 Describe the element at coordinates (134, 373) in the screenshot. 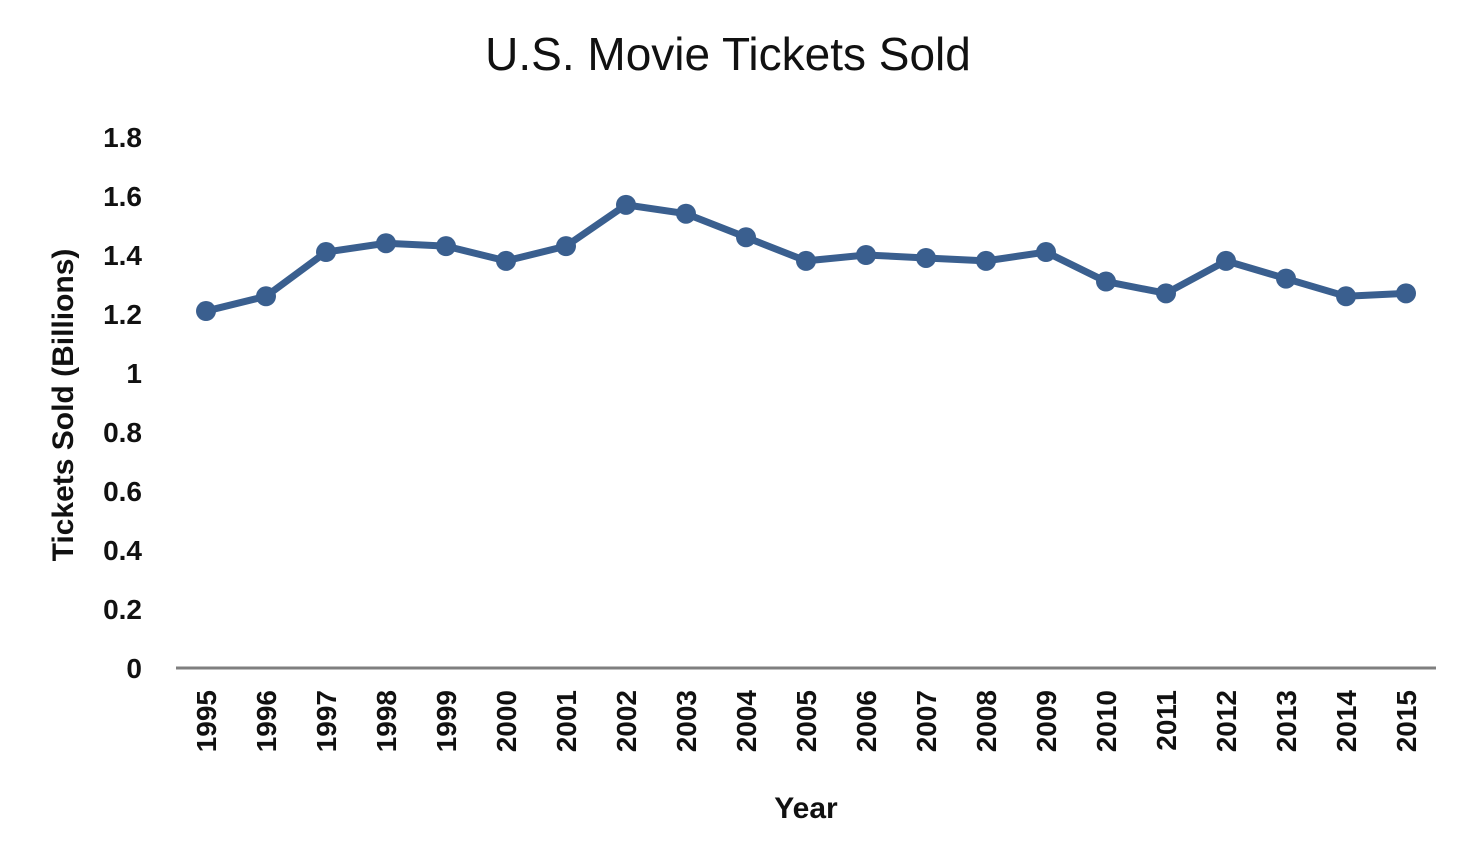

I see `y-tick-label: 1` at that location.